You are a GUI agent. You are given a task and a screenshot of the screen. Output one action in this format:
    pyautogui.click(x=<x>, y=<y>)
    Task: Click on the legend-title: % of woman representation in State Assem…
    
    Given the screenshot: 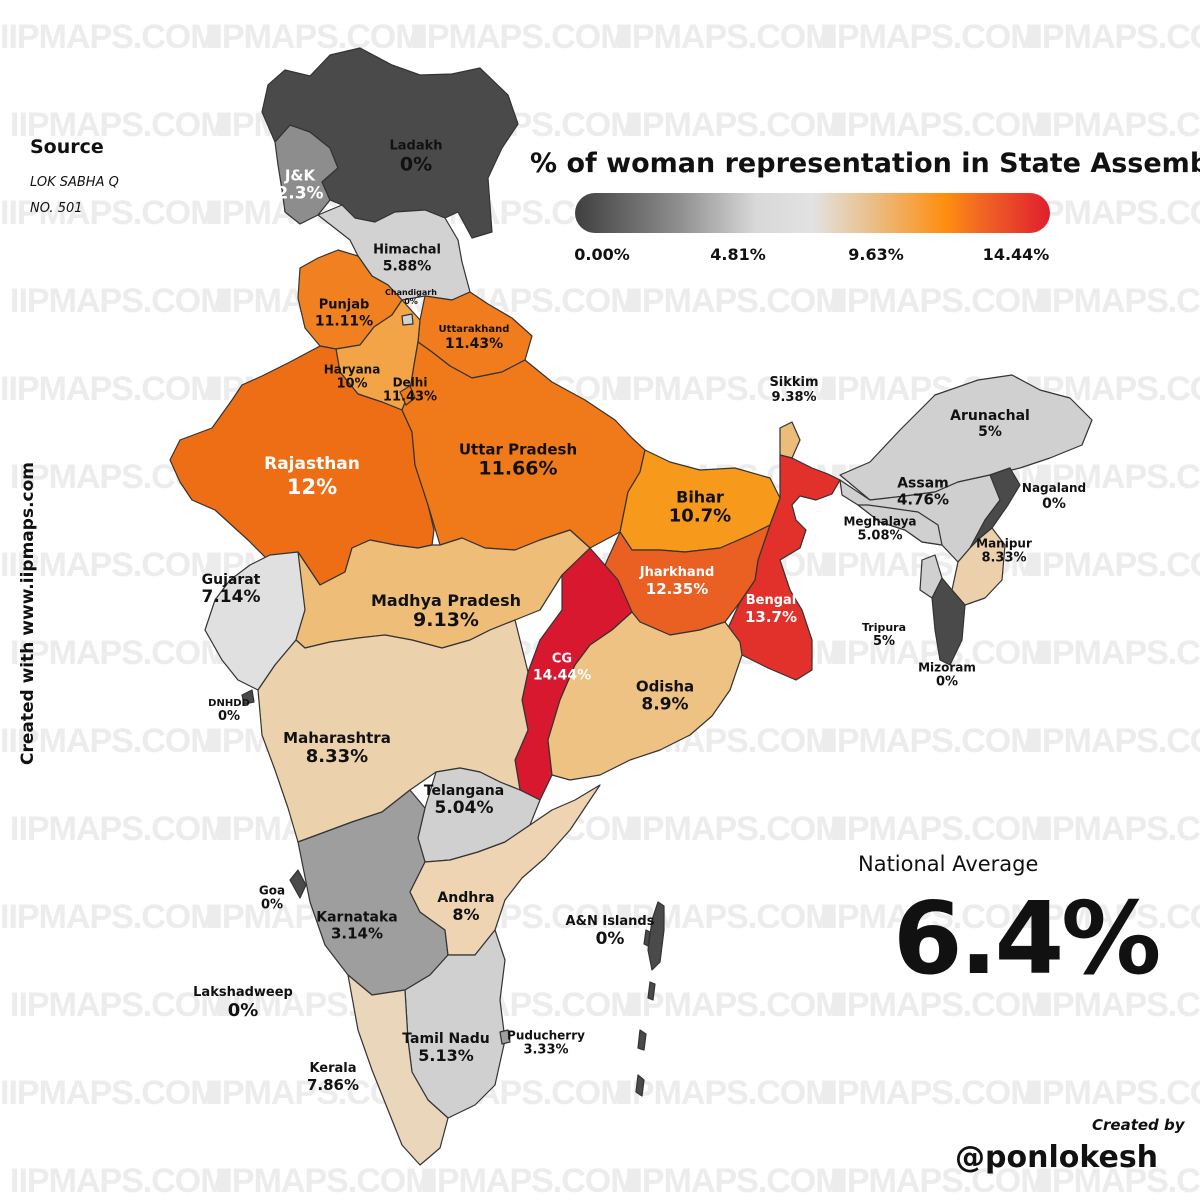 What is the action you would take?
    pyautogui.click(x=865, y=163)
    